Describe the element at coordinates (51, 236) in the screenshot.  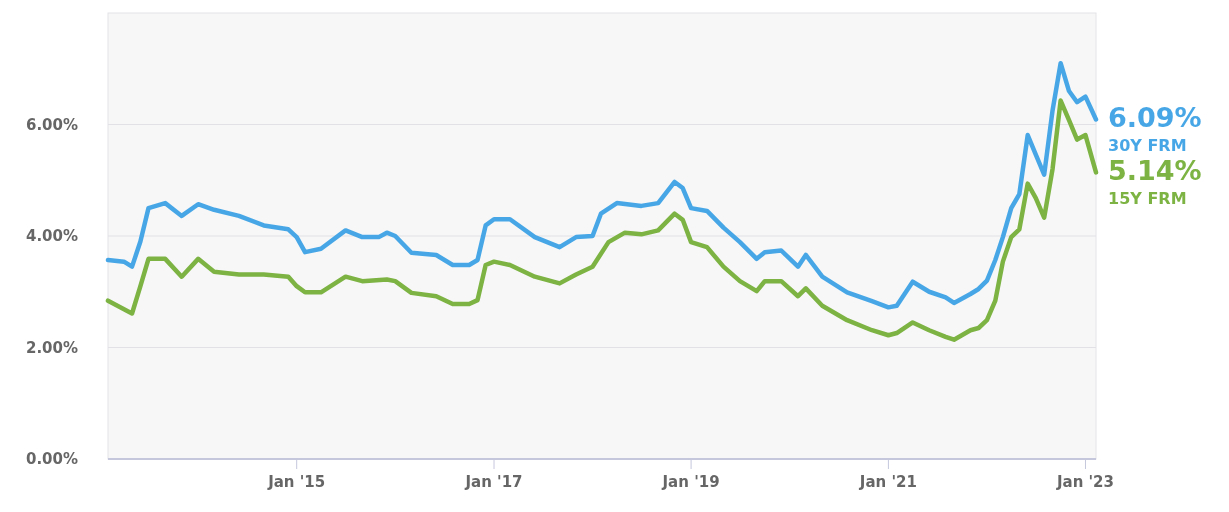
I see `y-tick-label: 4.00%` at that location.